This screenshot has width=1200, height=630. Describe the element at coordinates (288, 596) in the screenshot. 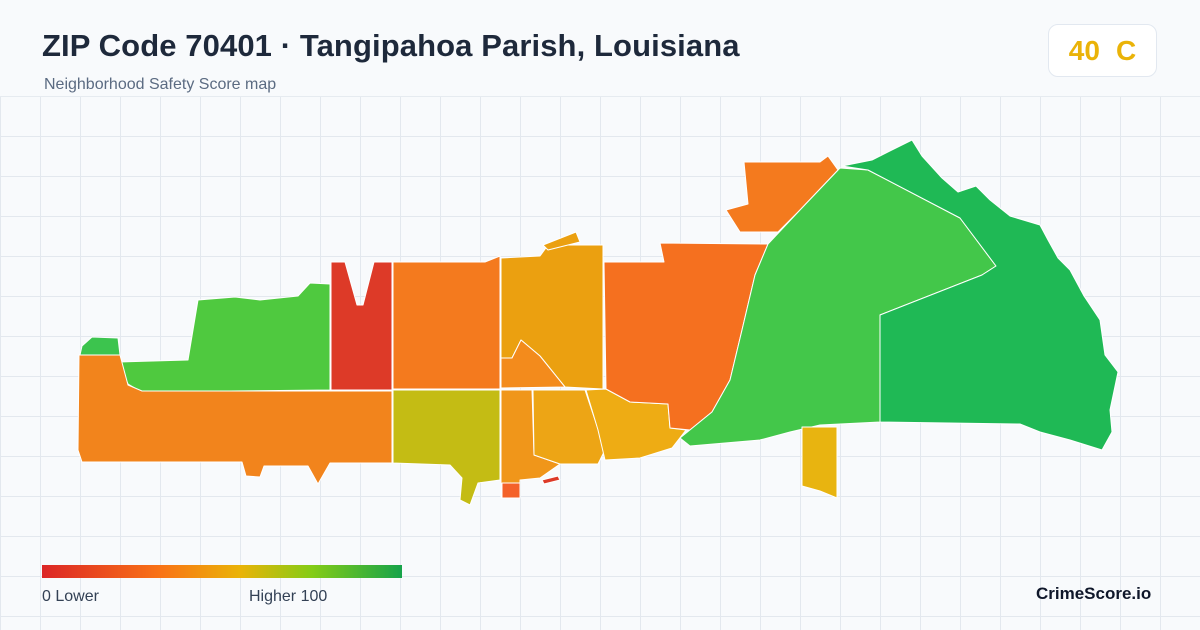

I see `legend-high-label: Higher 100` at that location.